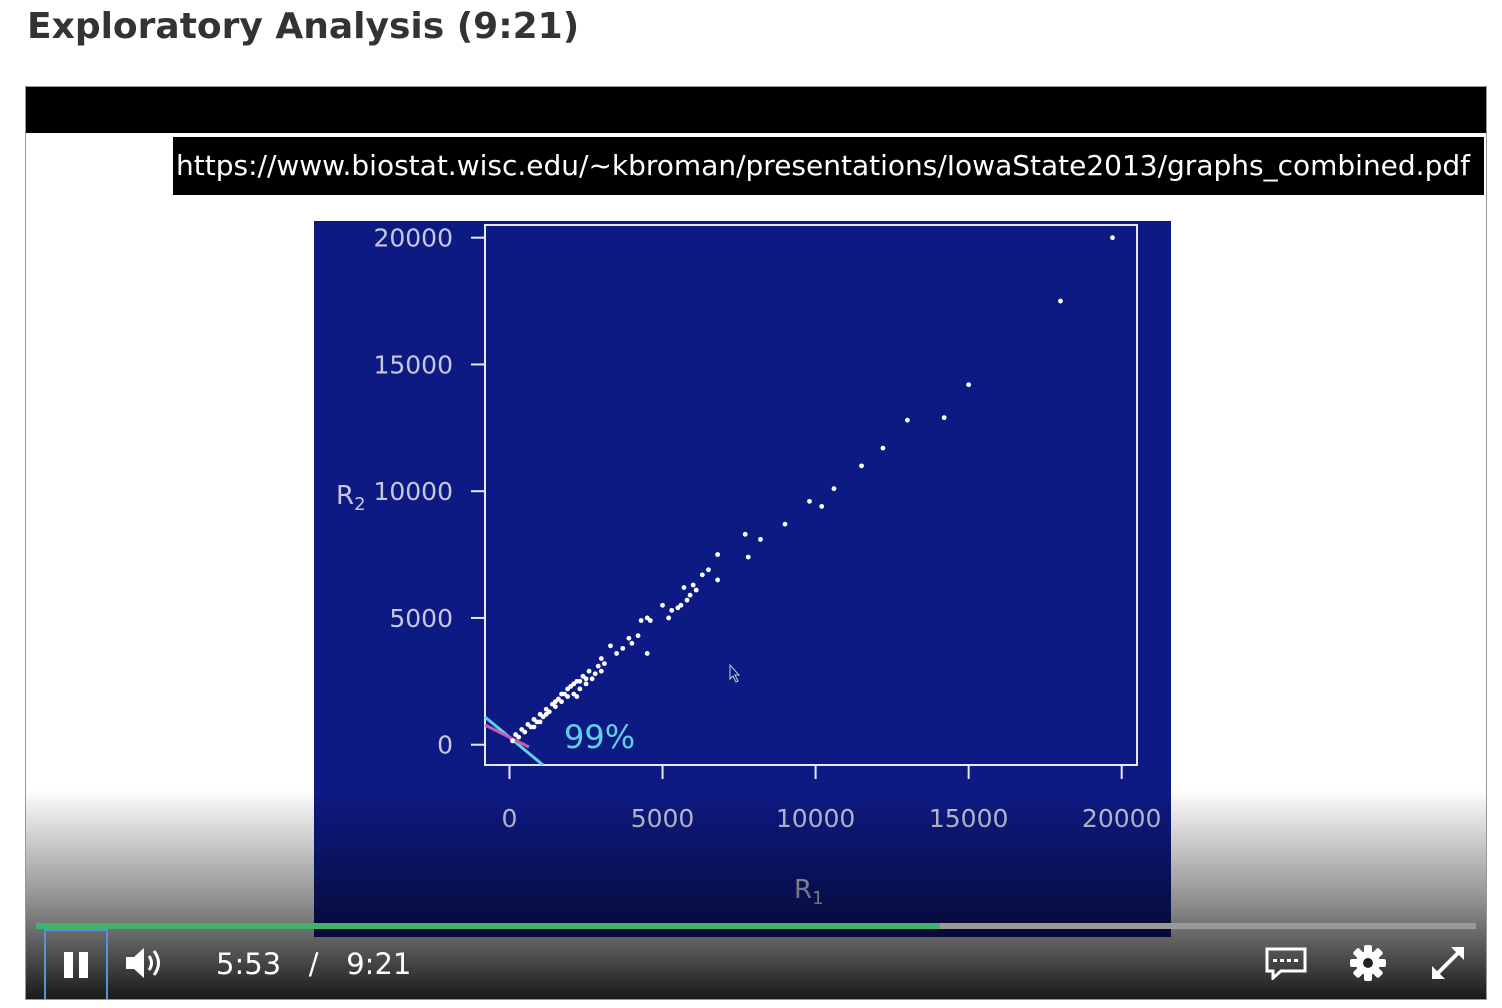  I want to click on y-tick-label: 15000, so click(413, 364).